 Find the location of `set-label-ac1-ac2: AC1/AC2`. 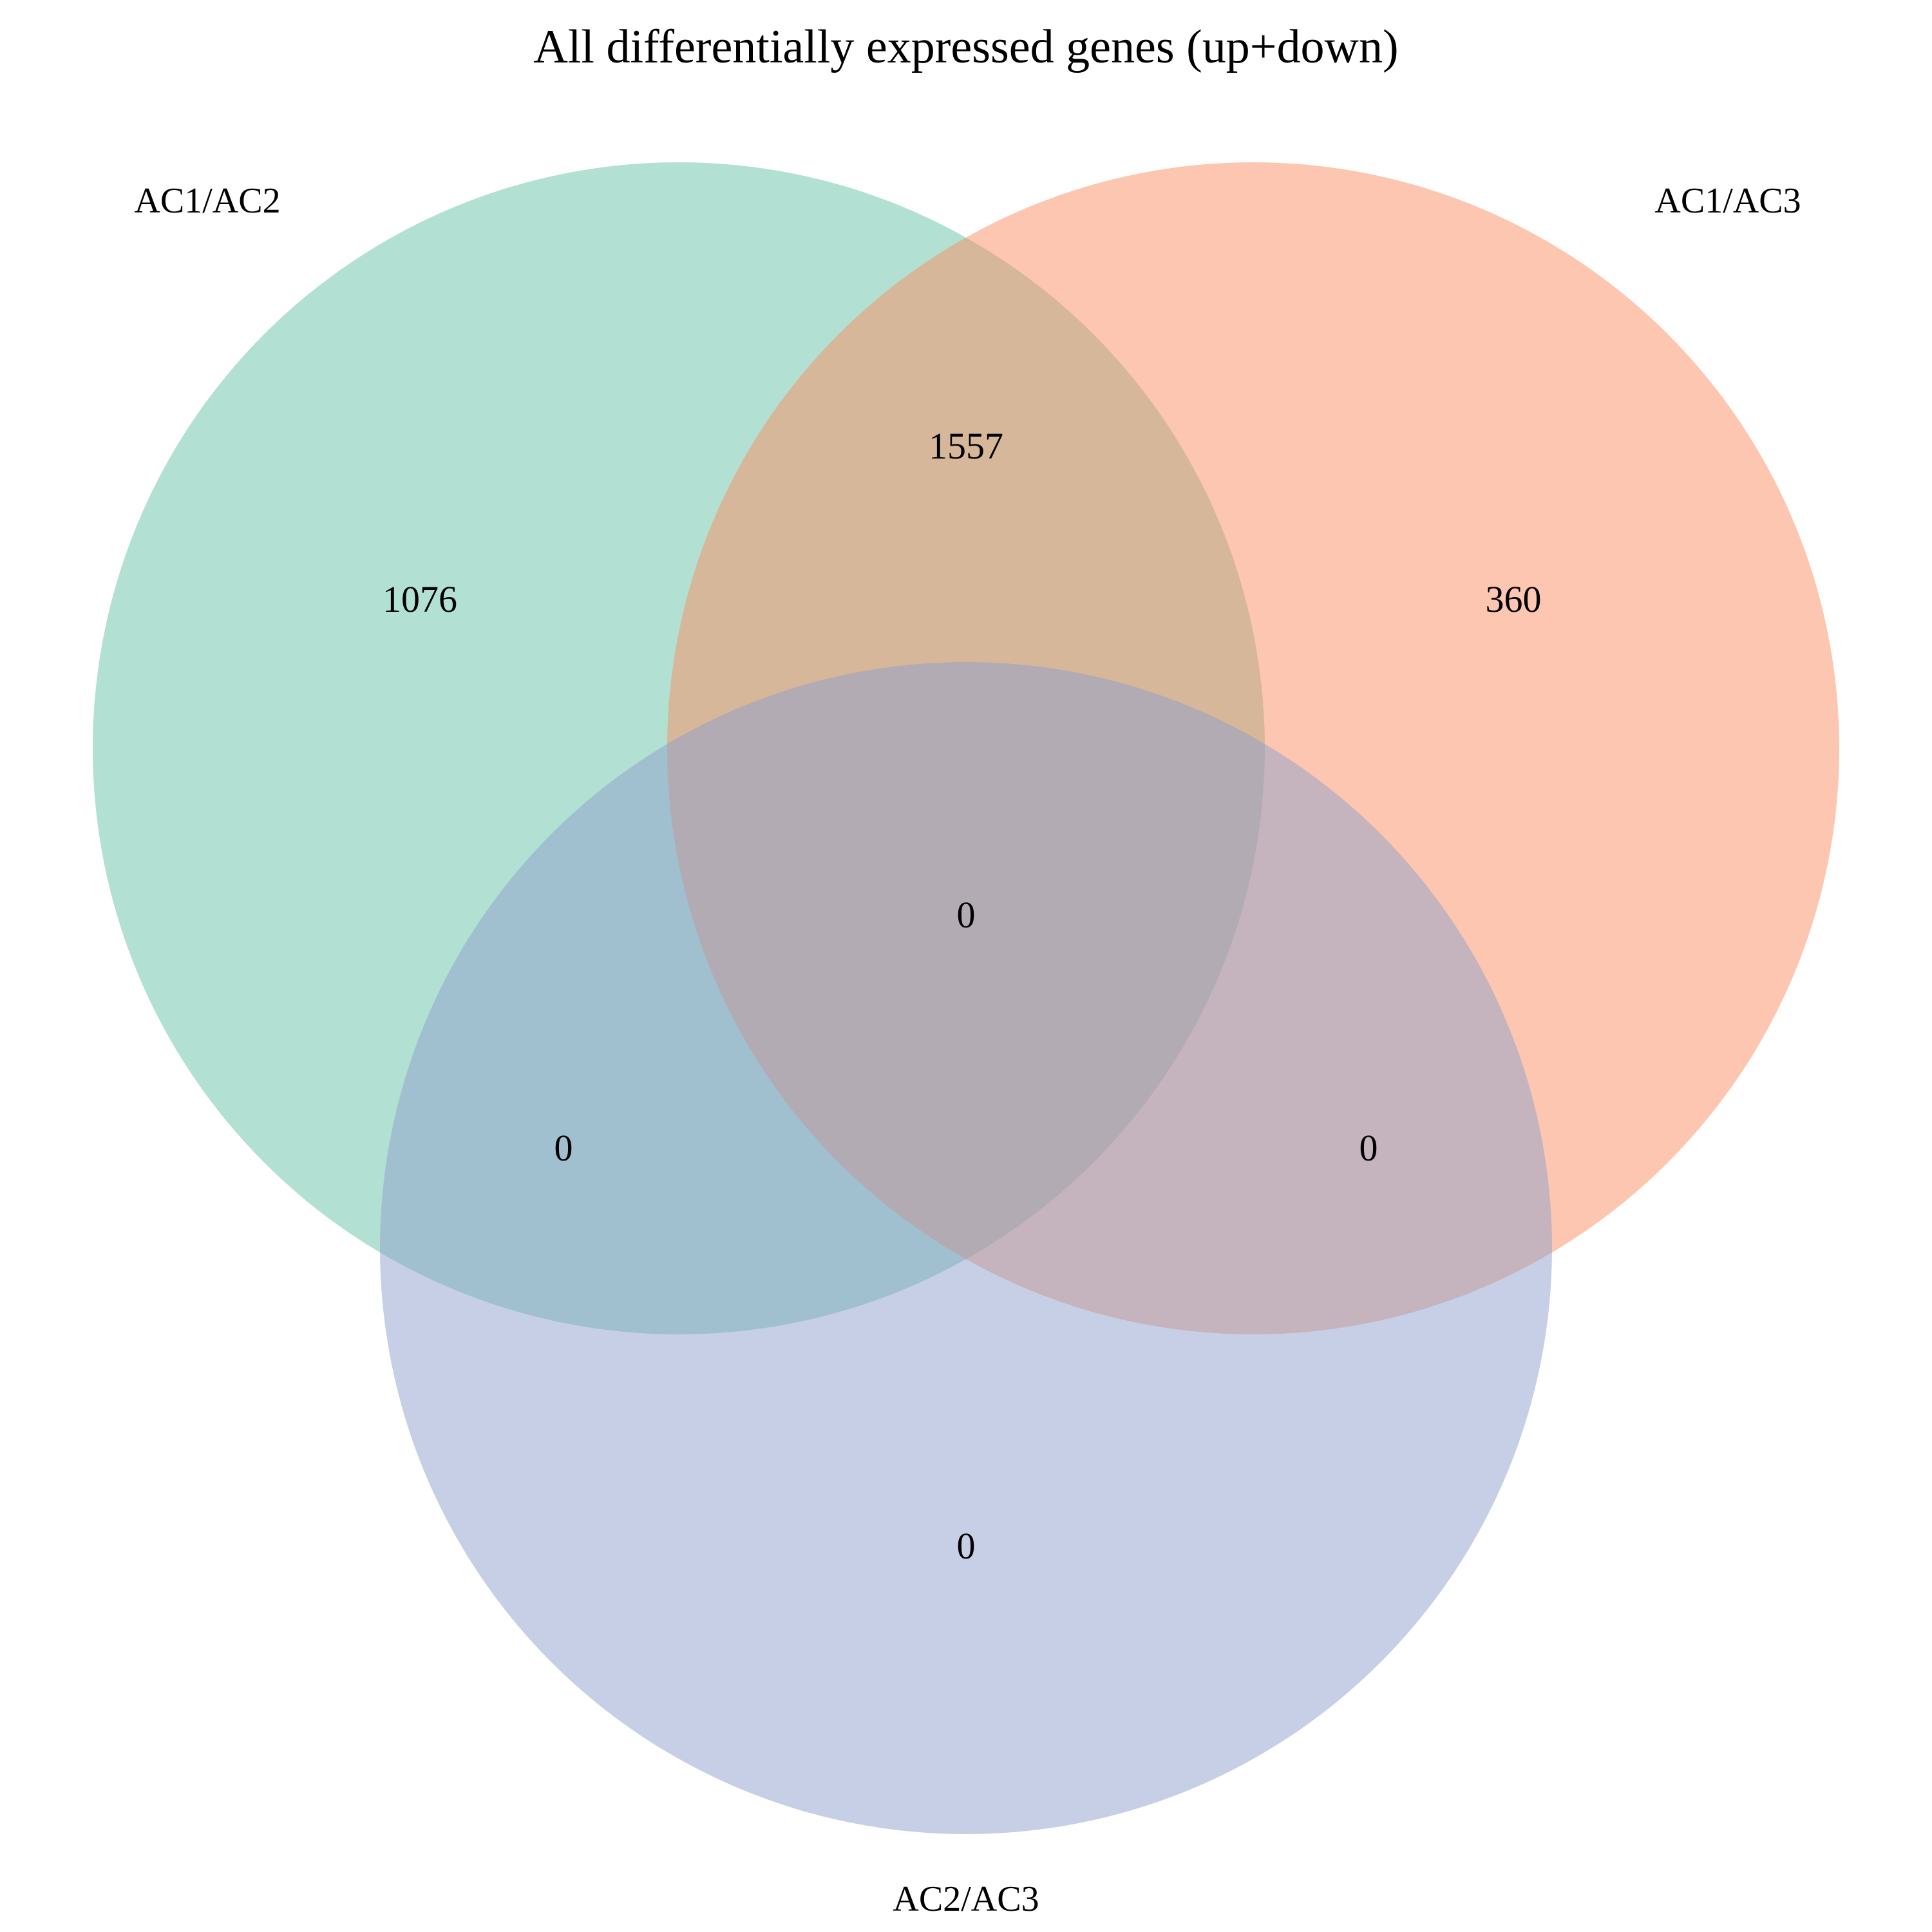

set-label-ac1-ac2: AC1/AC2 is located at coordinates (207, 201).